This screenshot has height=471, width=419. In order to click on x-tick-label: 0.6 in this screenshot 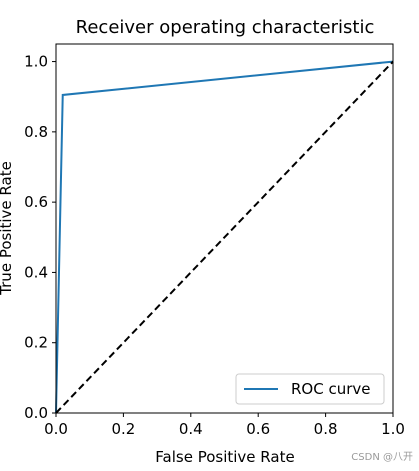, I will do `click(258, 429)`.